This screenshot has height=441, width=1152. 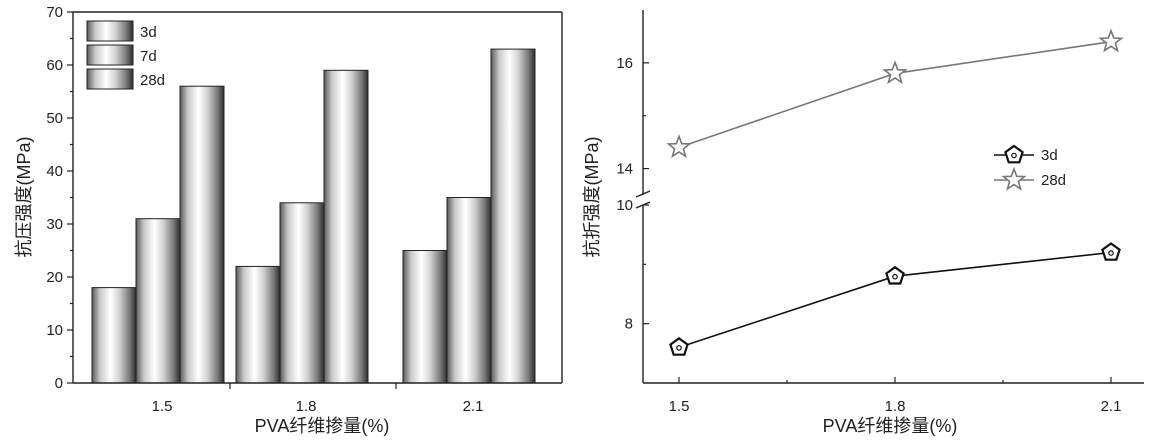 I want to click on data-point-3d-1.8-center, so click(x=895, y=276).